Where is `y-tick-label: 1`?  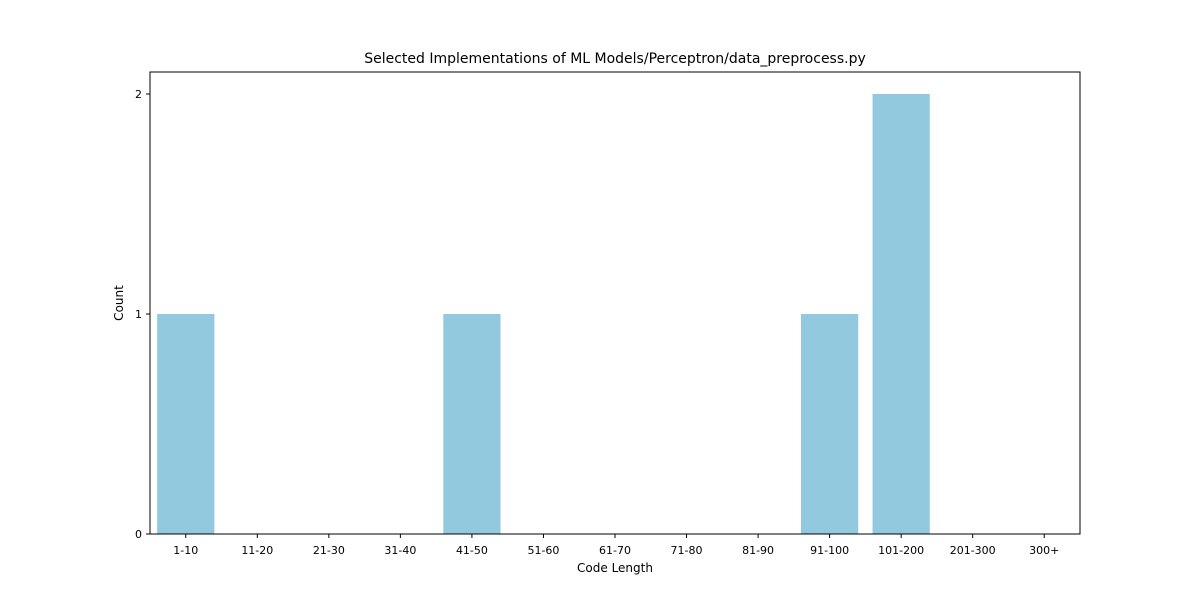 y-tick-label: 1 is located at coordinates (138, 314).